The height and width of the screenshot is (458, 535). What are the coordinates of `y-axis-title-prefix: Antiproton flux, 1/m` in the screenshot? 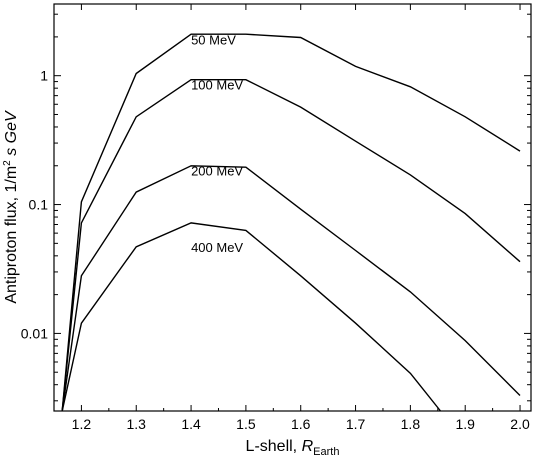 It's located at (11, 235).